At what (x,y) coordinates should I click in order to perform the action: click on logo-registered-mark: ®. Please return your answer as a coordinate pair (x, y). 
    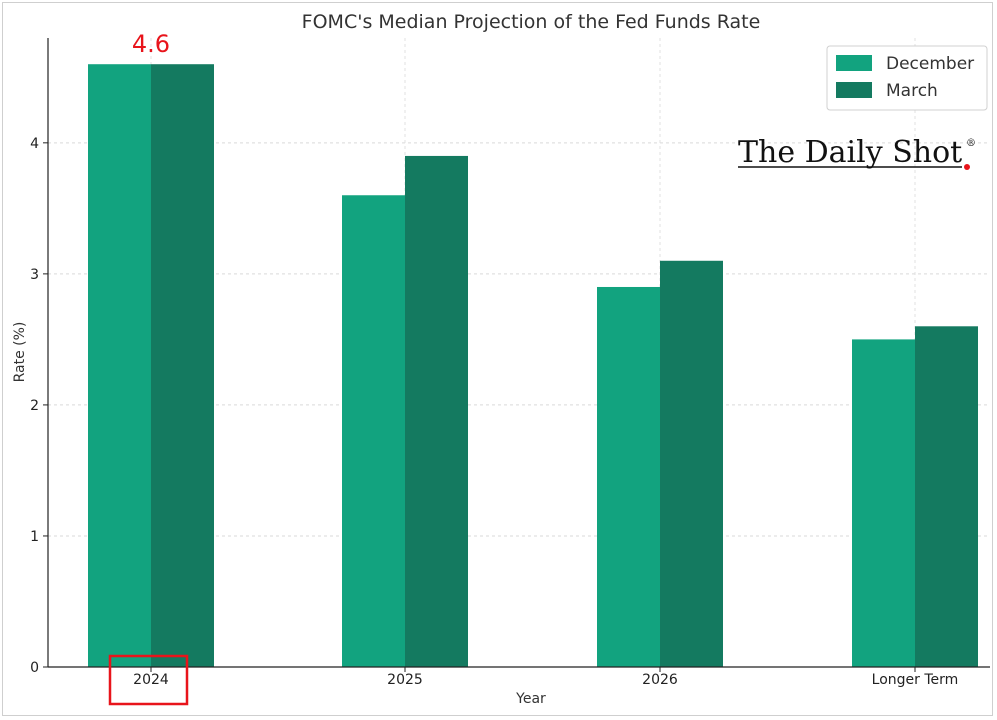
    Looking at the image, I should click on (971, 143).